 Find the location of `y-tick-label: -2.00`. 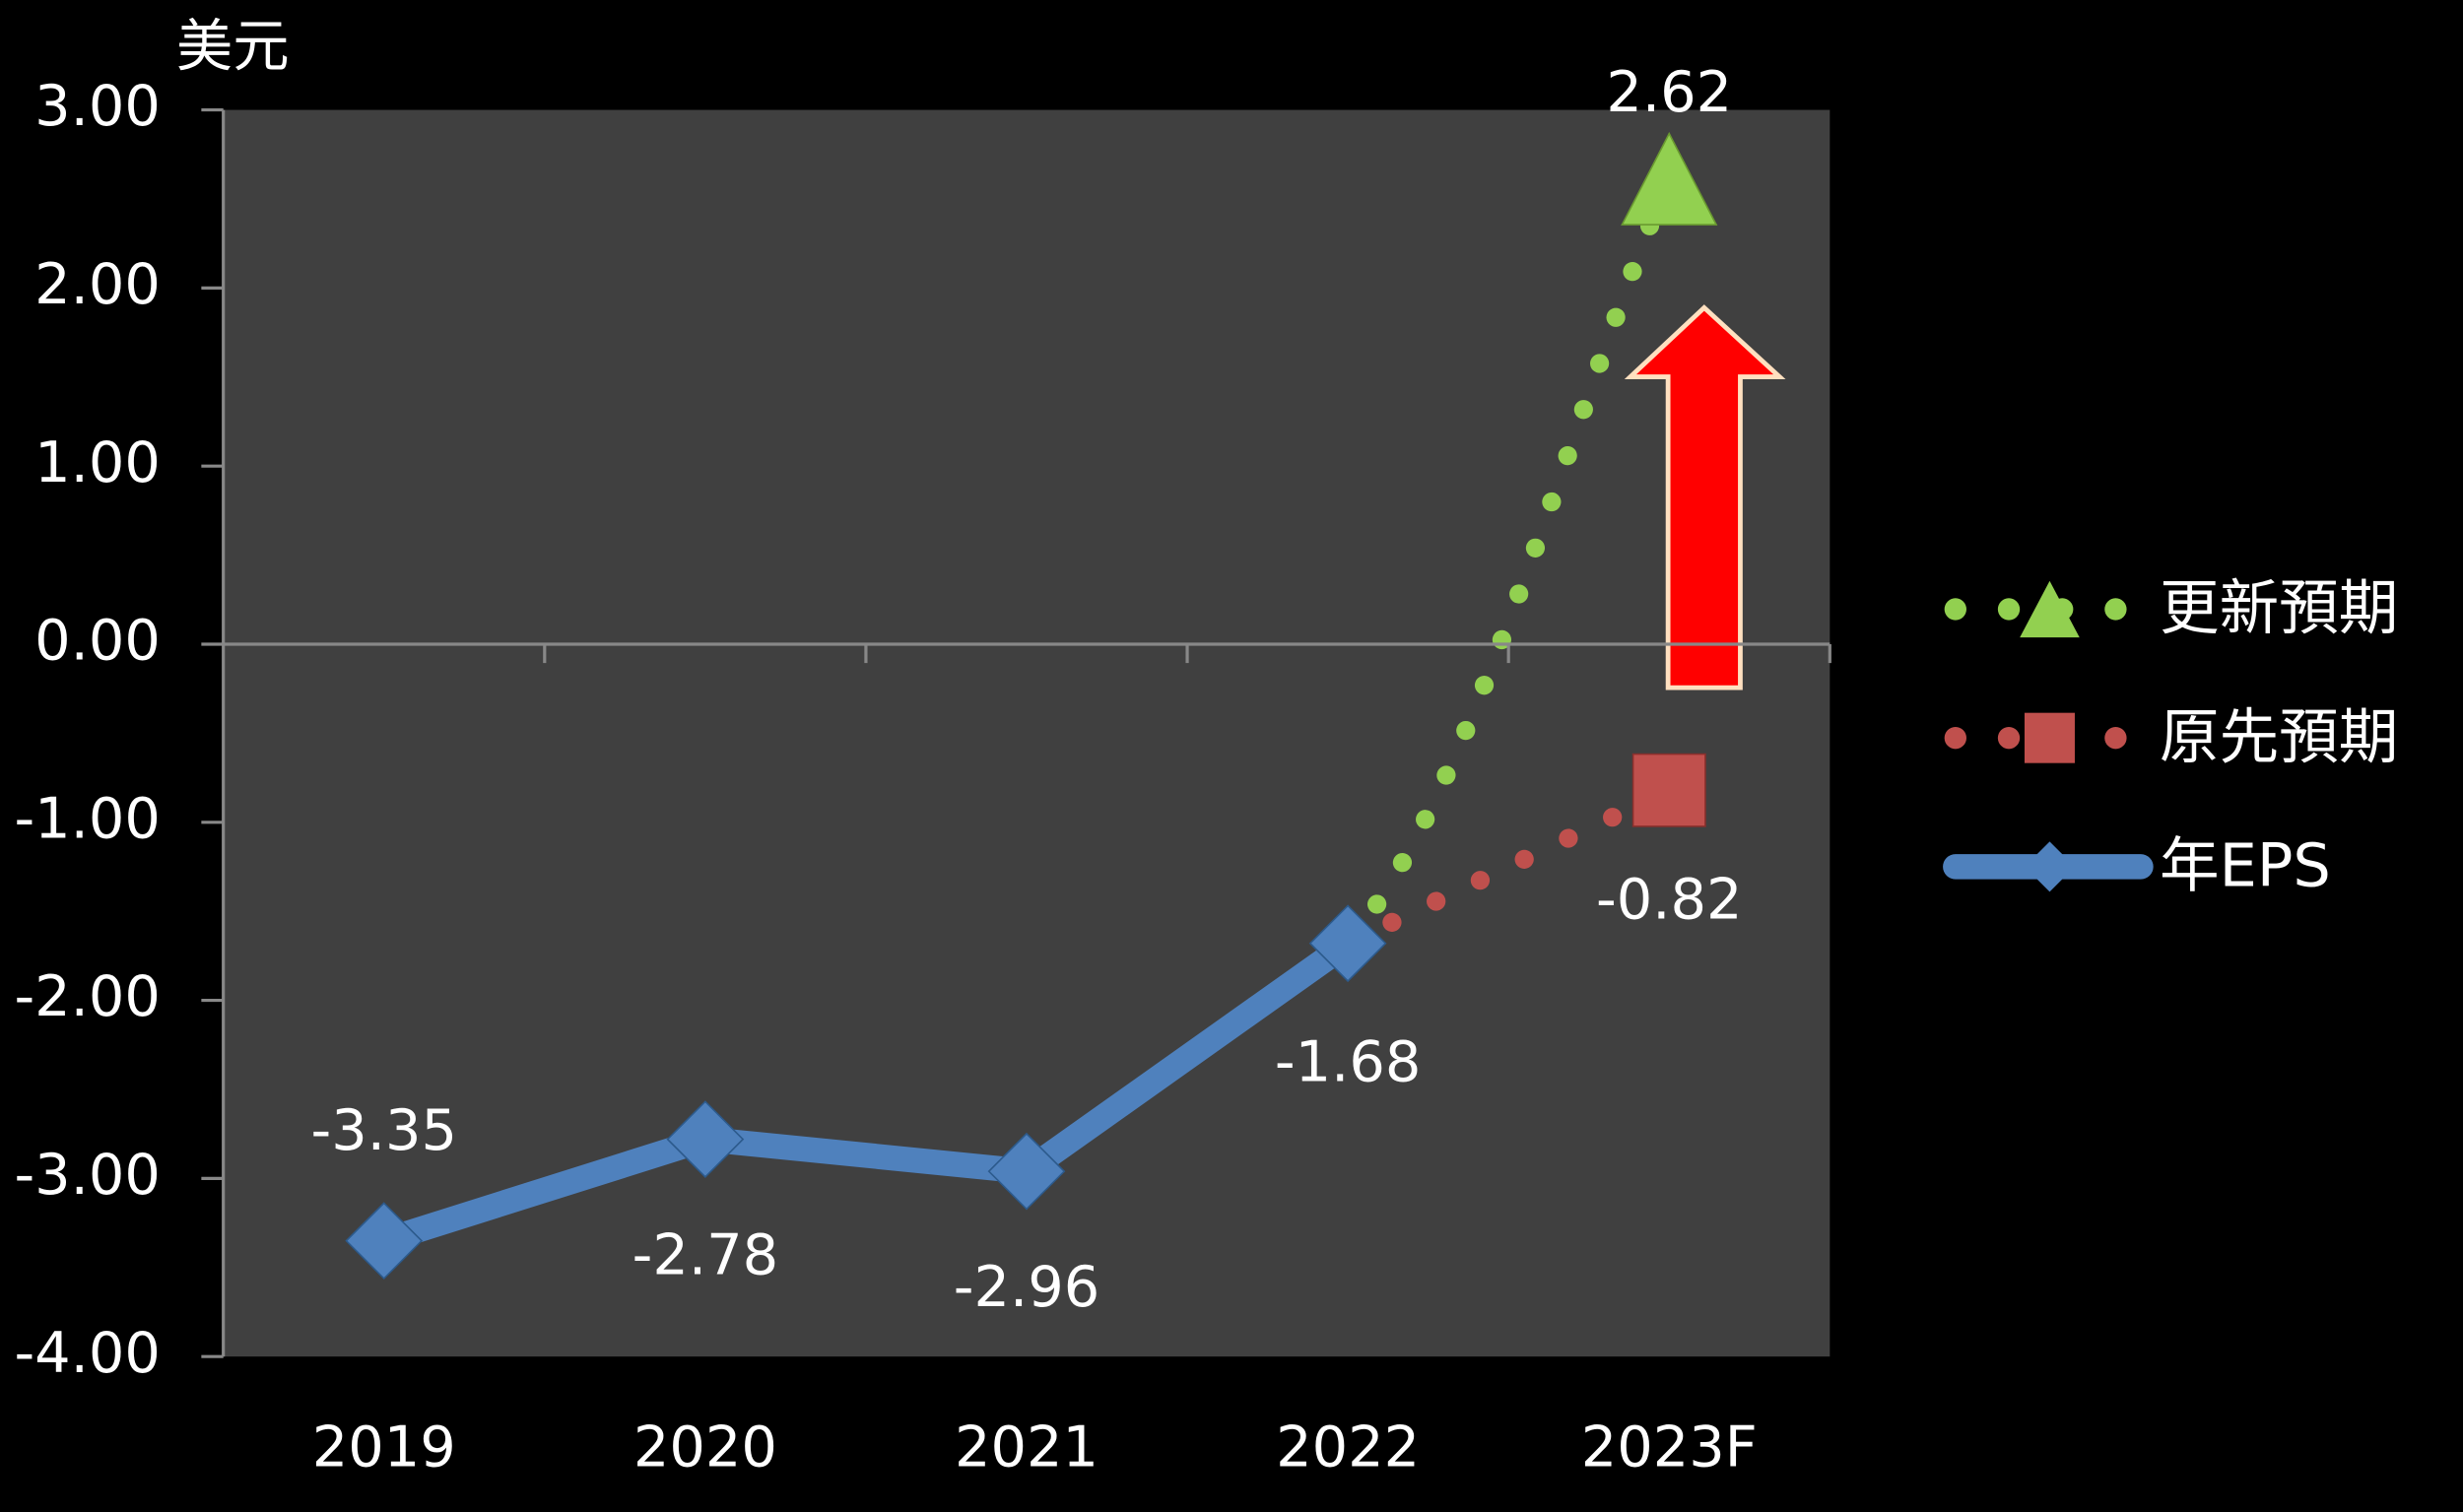

y-tick-label: -2.00 is located at coordinates (87, 996).